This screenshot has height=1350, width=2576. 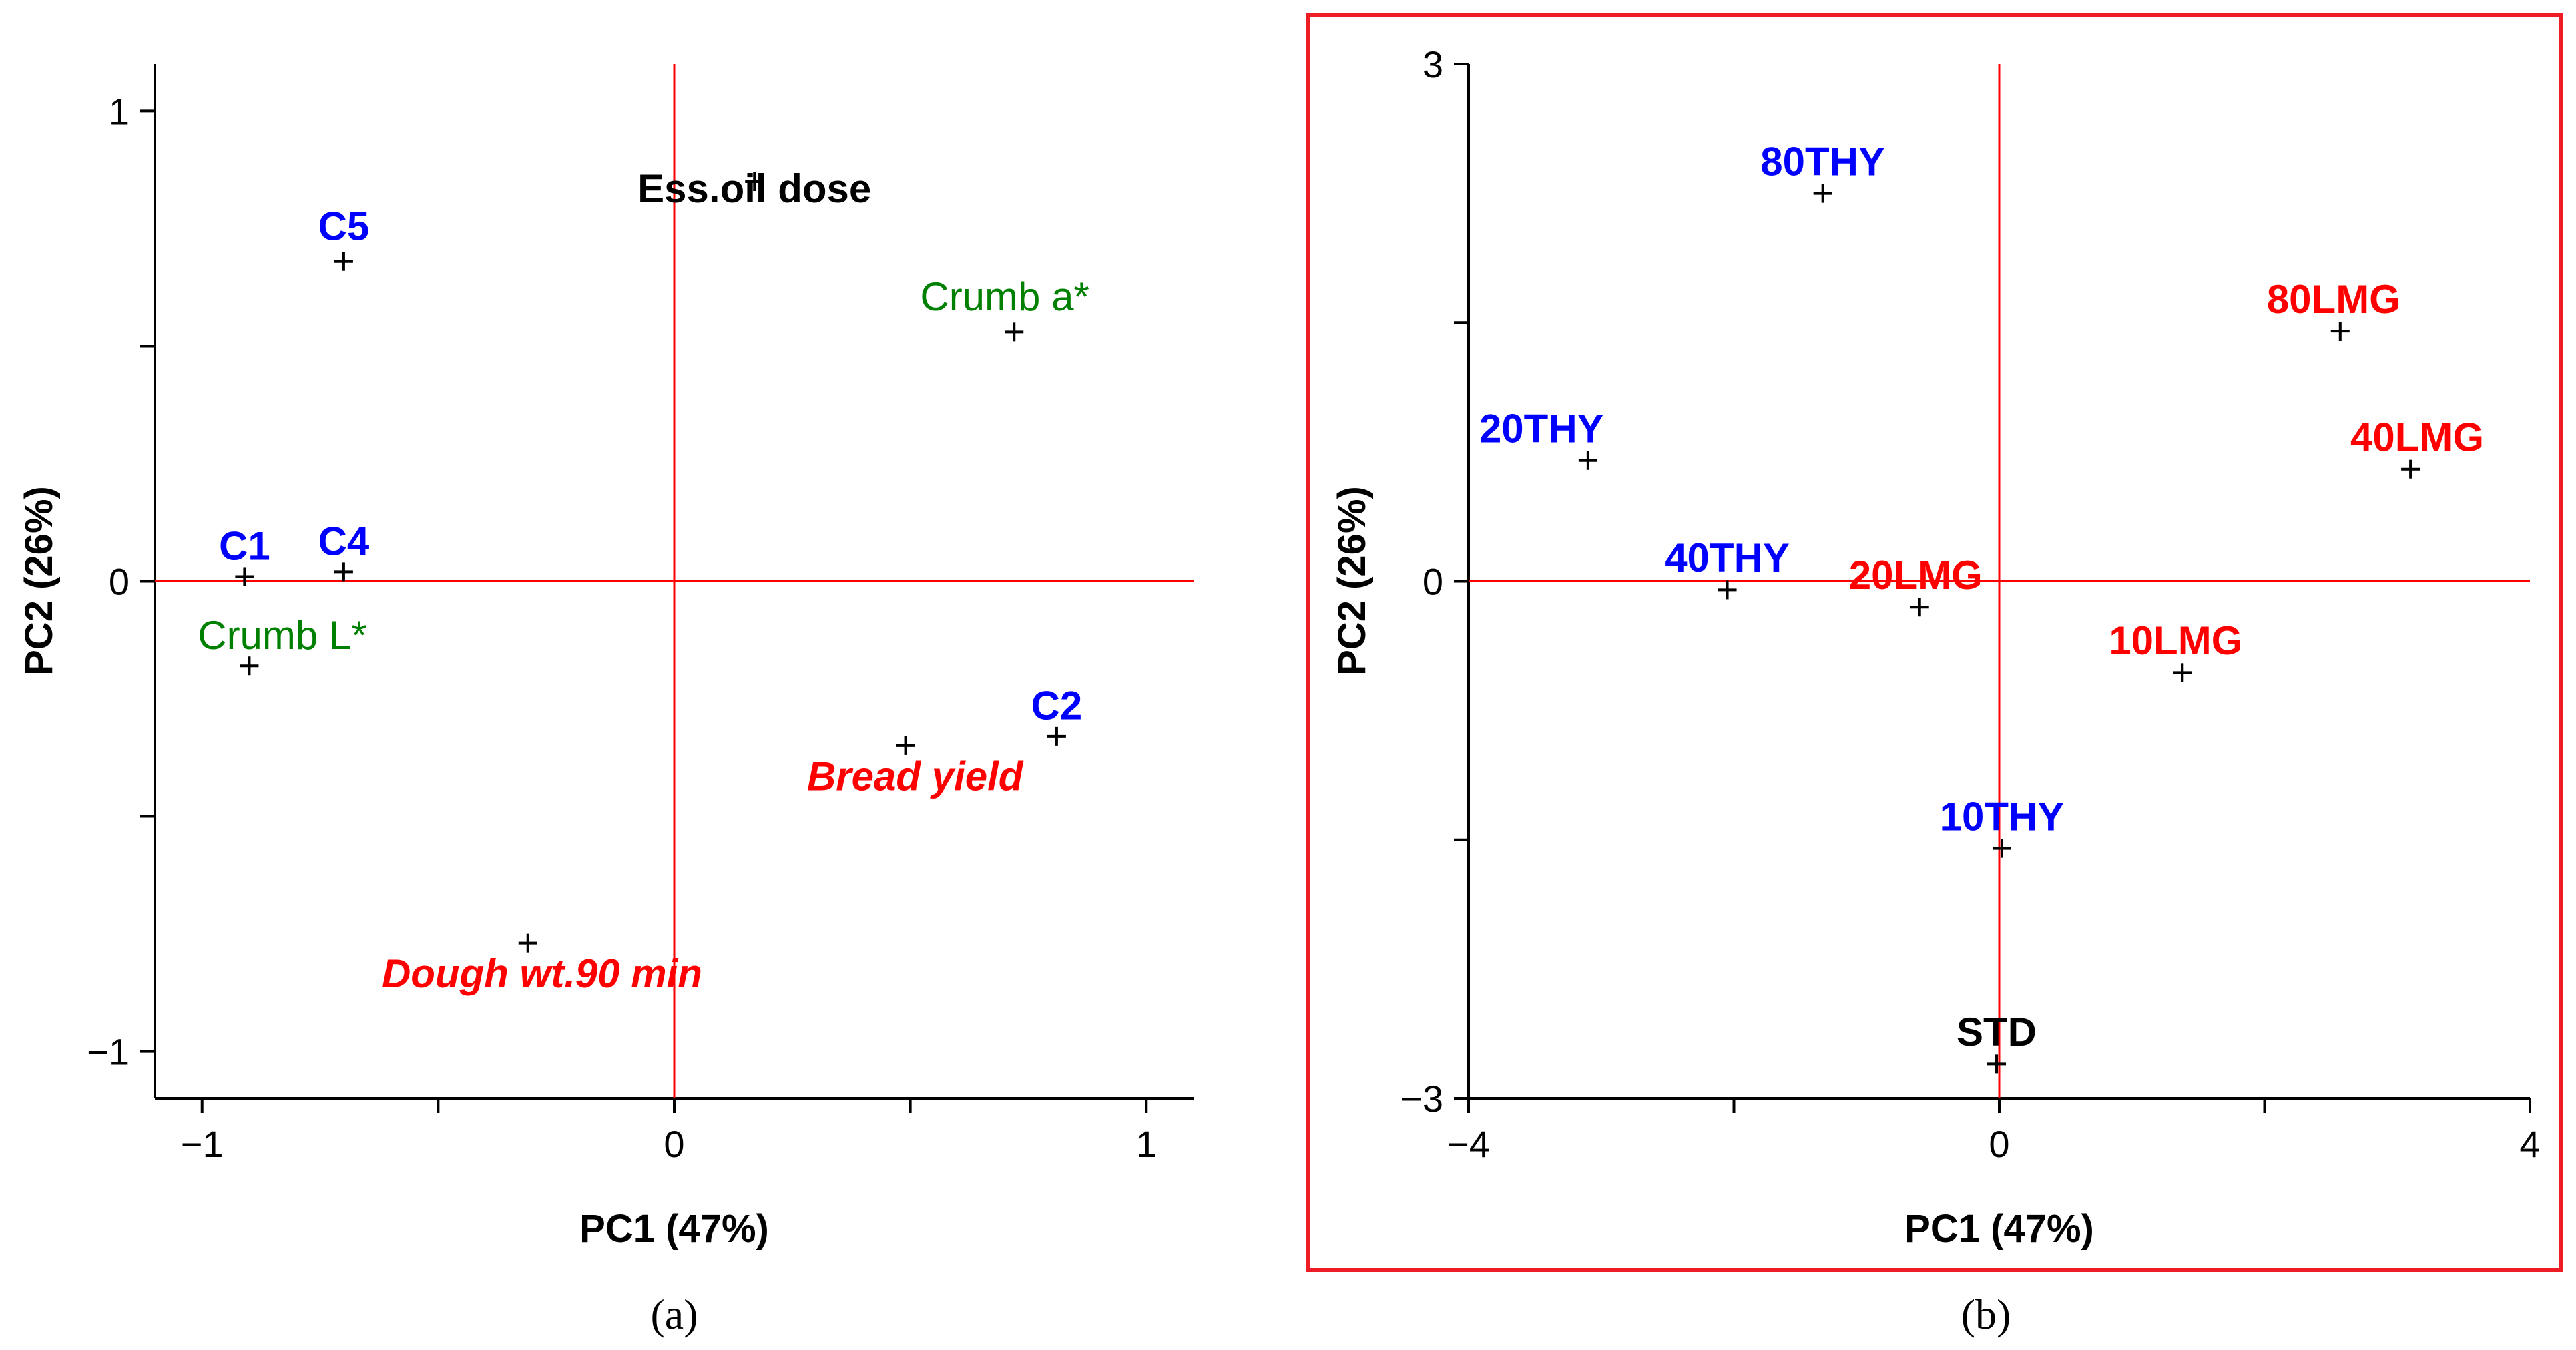 I want to click on data-point: 40THY, so click(x=1727, y=567).